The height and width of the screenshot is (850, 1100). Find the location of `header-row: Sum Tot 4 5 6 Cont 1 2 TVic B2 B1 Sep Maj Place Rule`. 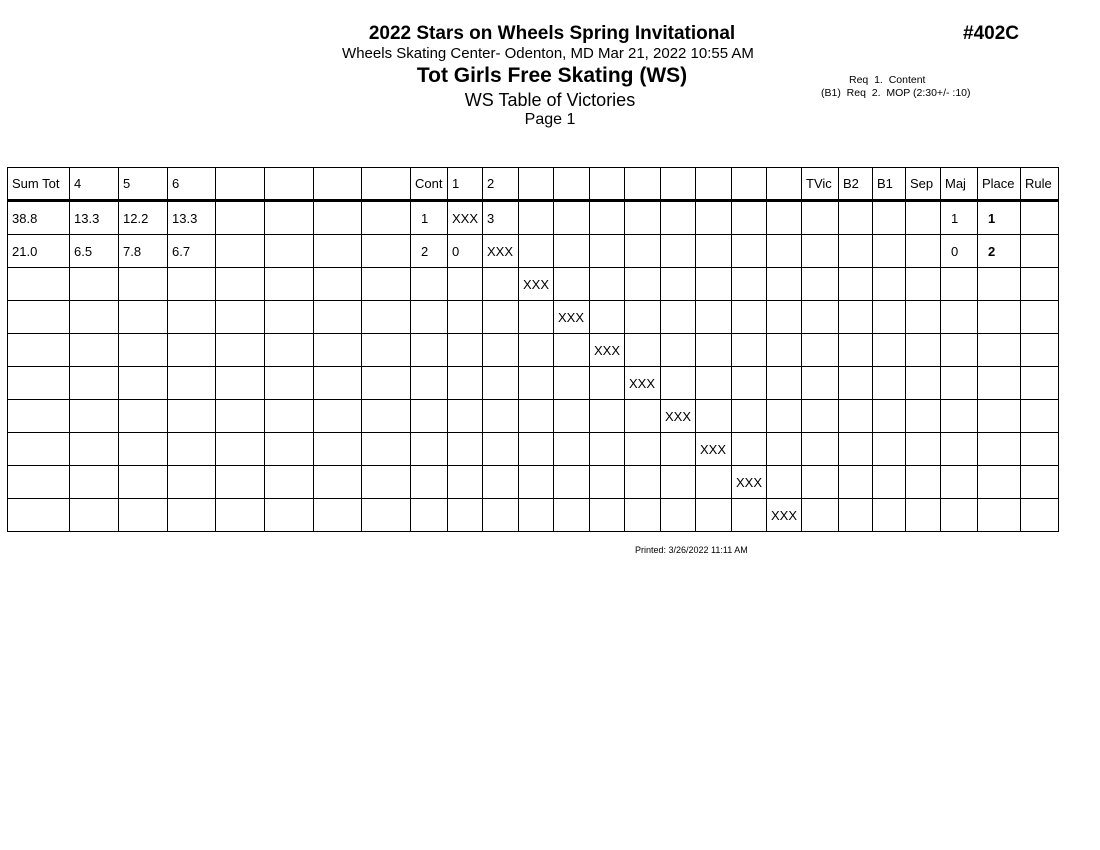

header-row: Sum Tot 4 5 6 Cont 1 2 TVic B2 B1 Sep Maj Place Rule is located at coordinates (533, 184).